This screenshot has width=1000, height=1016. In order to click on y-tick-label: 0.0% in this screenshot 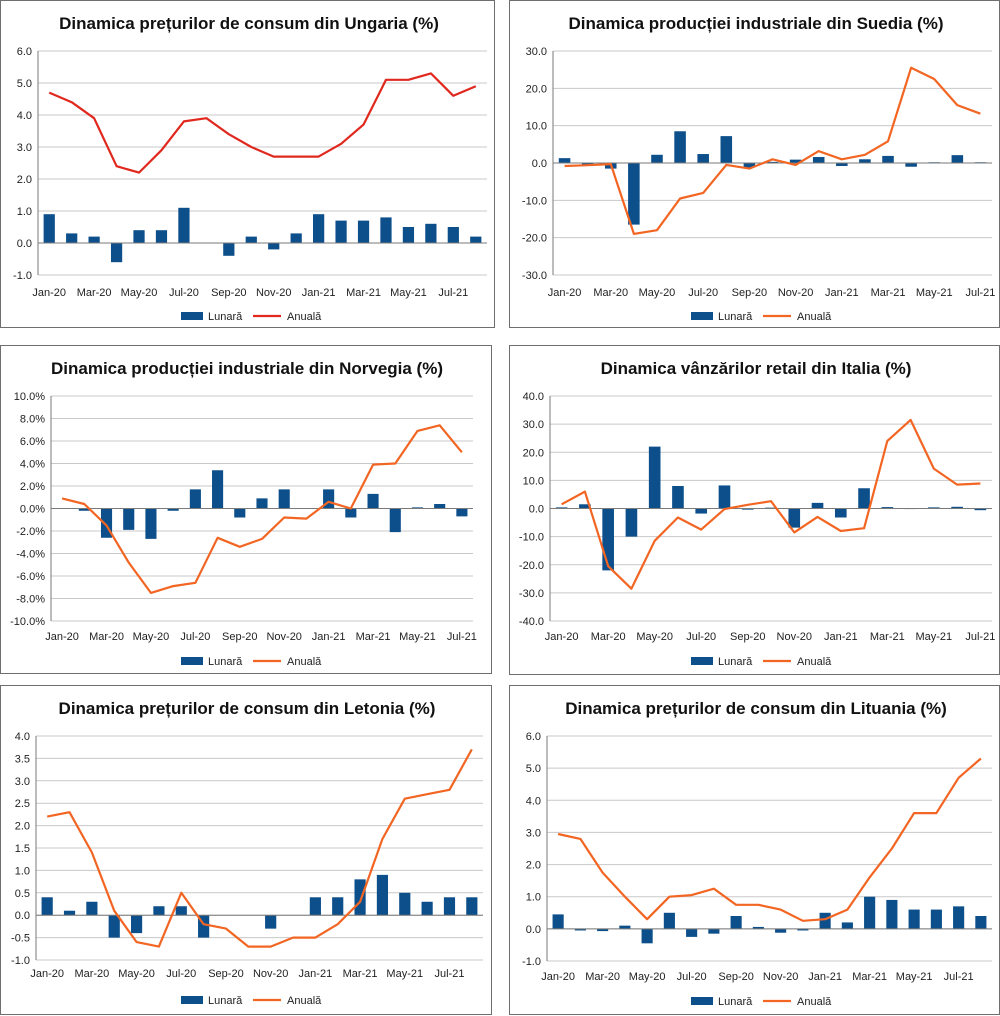, I will do `click(32, 510)`.